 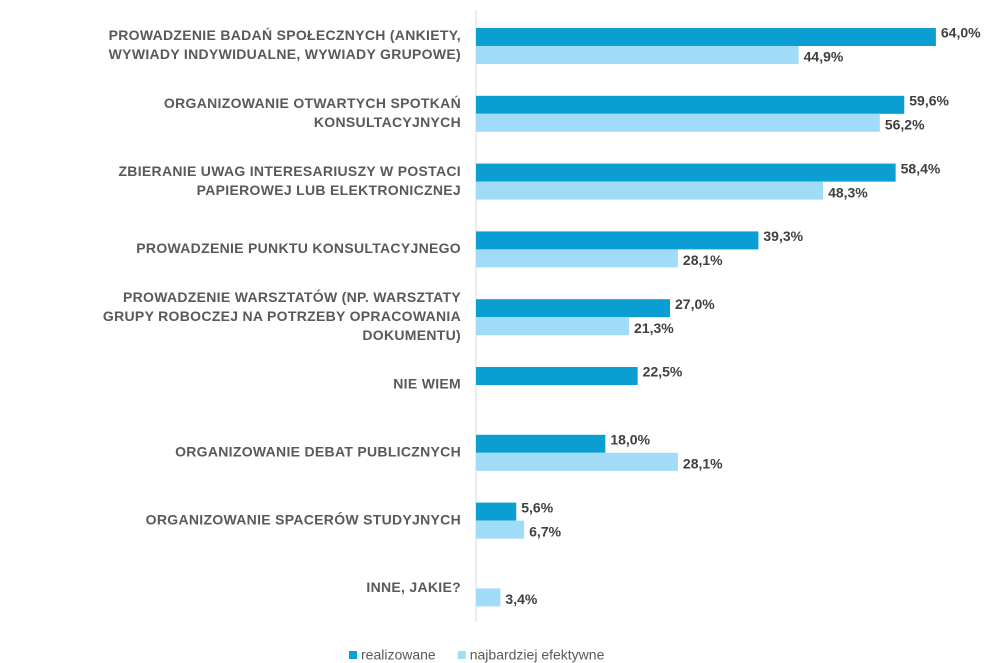 I want to click on value-label: 3,4%, so click(x=521, y=599).